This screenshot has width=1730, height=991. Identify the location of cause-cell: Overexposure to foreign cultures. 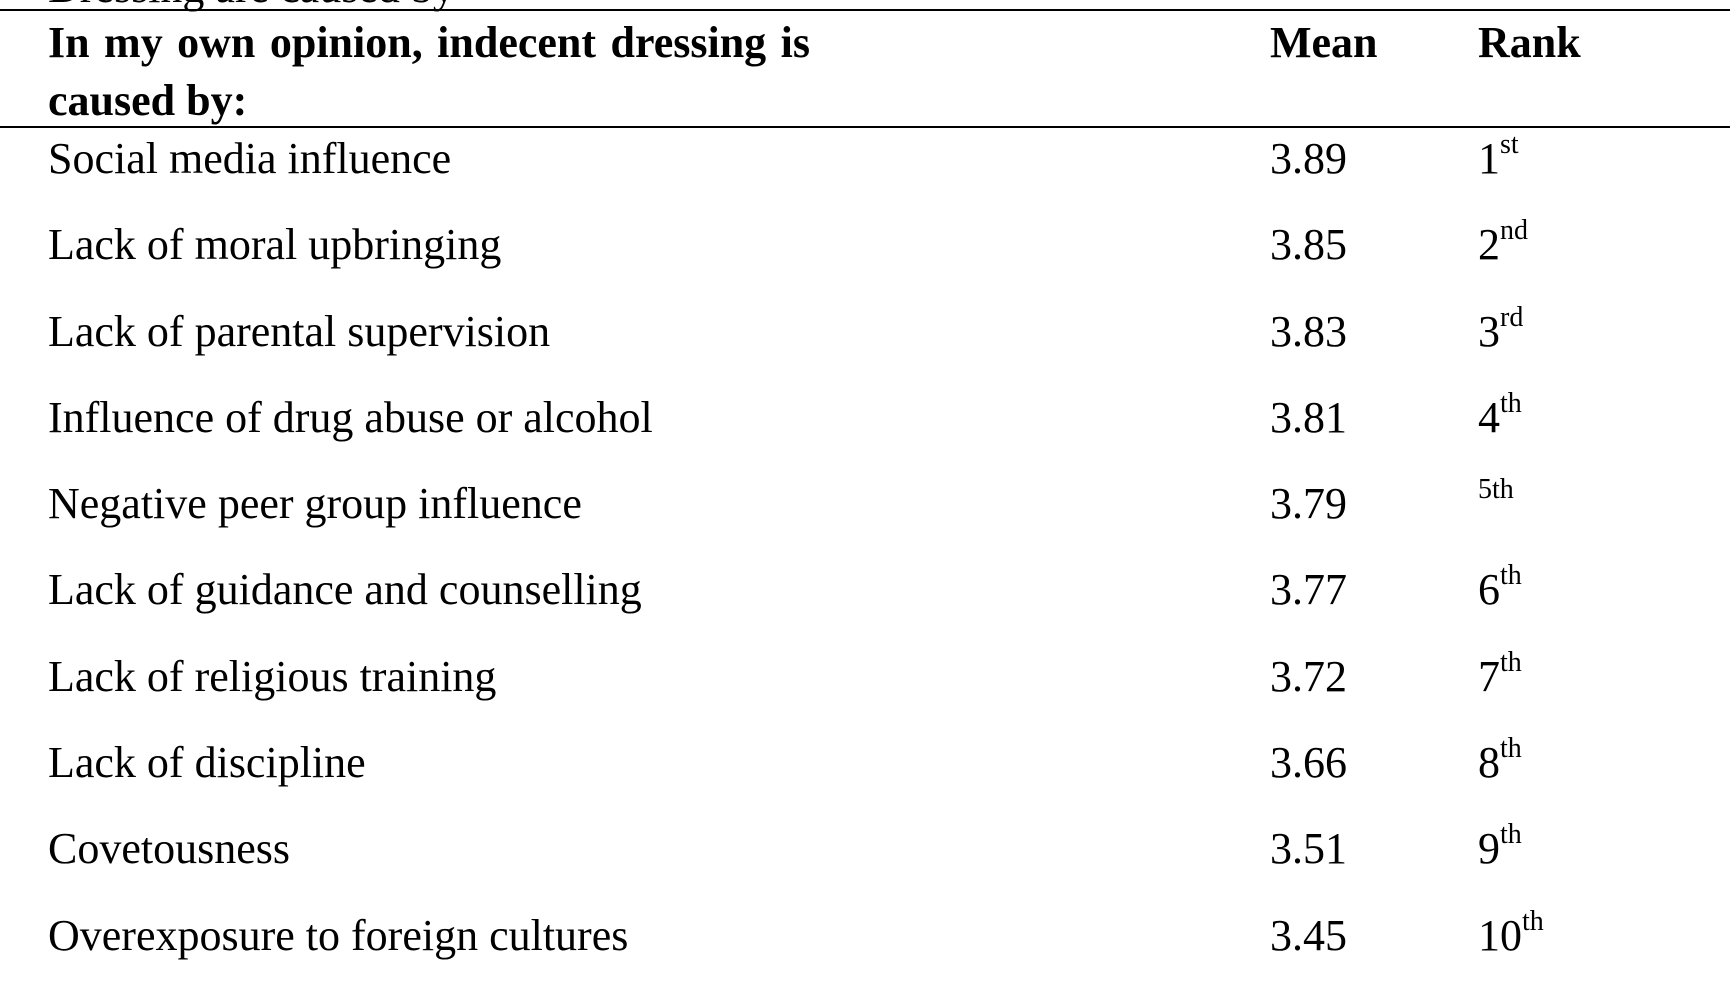
(338, 935).